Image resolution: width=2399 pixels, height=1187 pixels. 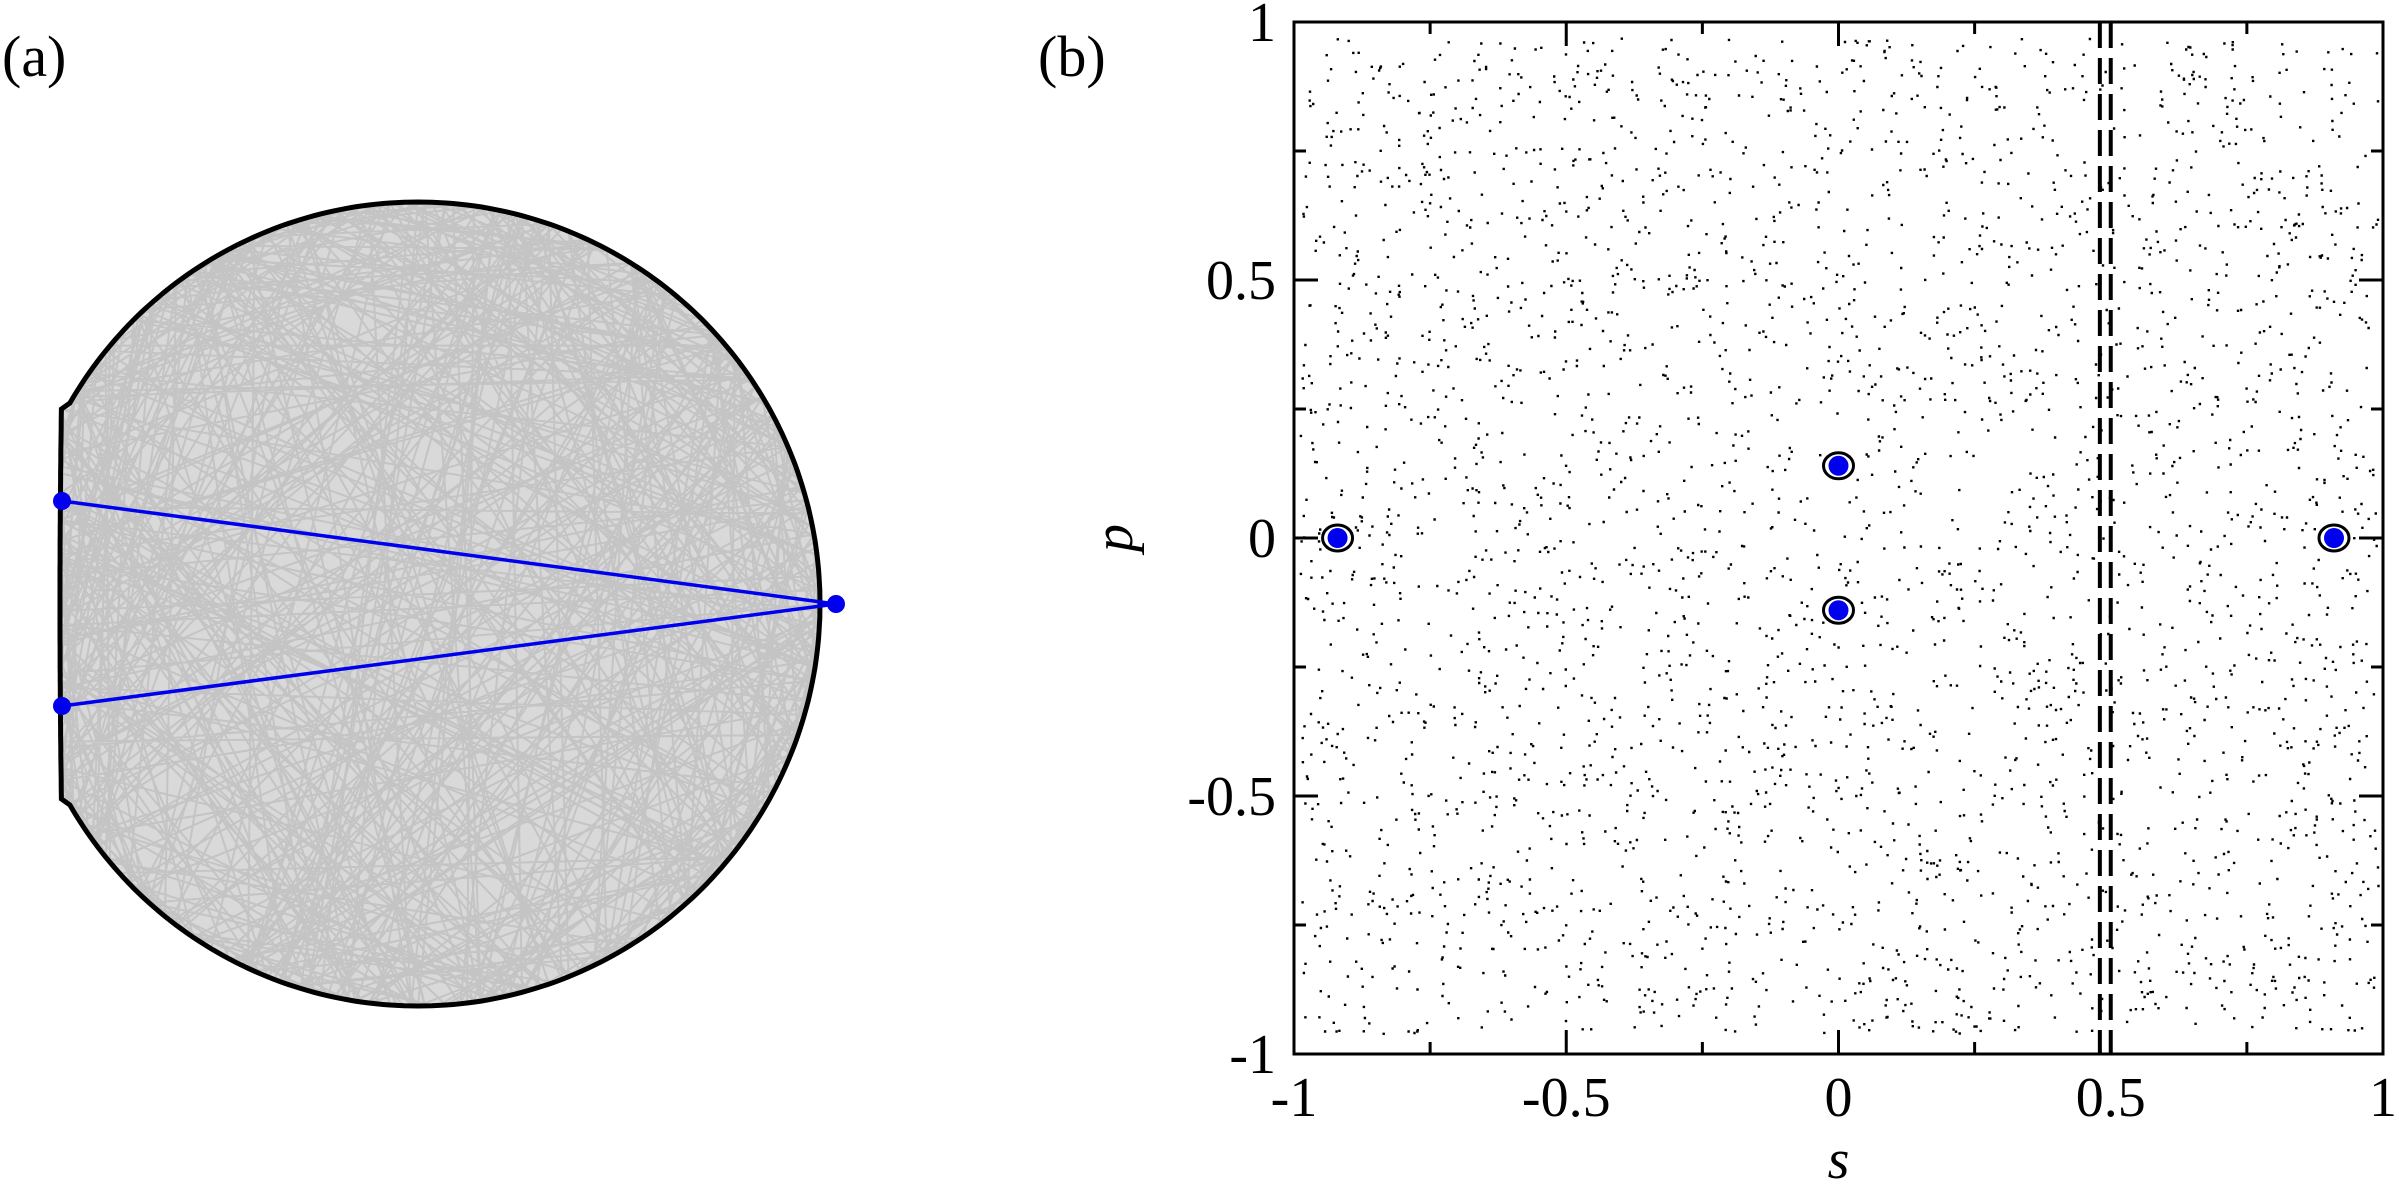 I want to click on y-tick-label: -1, so click(x=1252, y=1055).